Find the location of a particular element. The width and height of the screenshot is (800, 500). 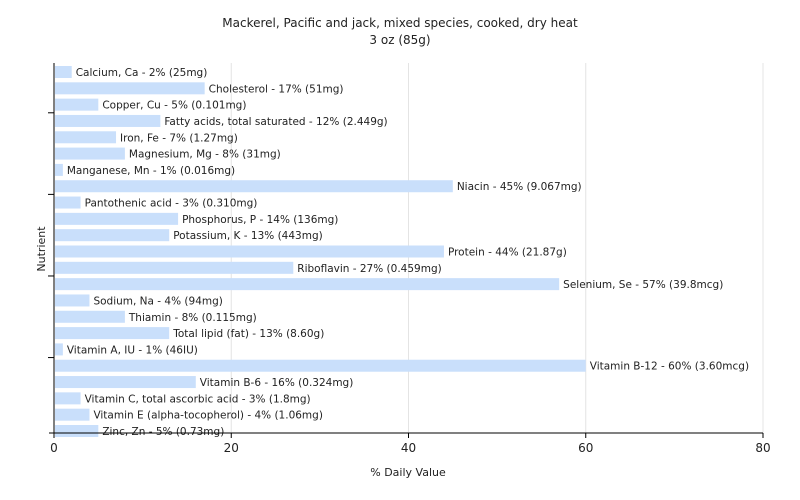

bar-label-15: Thiamin - 8% (0.115mg) is located at coordinates (192, 318).